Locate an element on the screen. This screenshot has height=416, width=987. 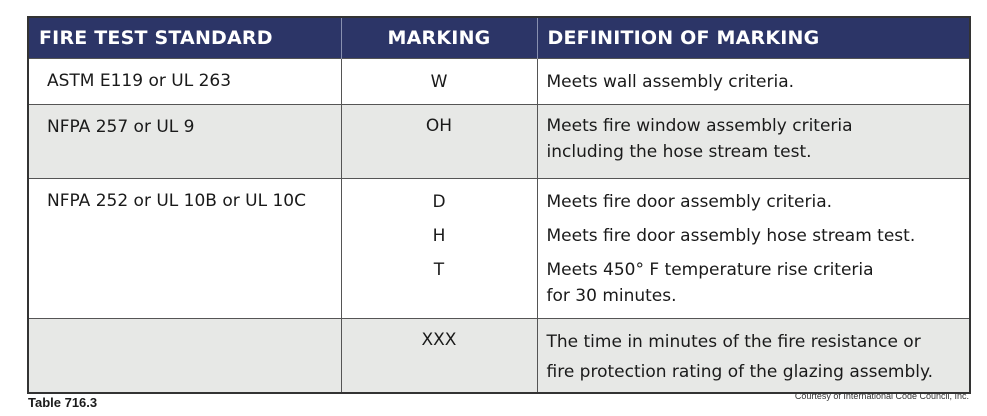
marking-text: W is located at coordinates (439, 82).